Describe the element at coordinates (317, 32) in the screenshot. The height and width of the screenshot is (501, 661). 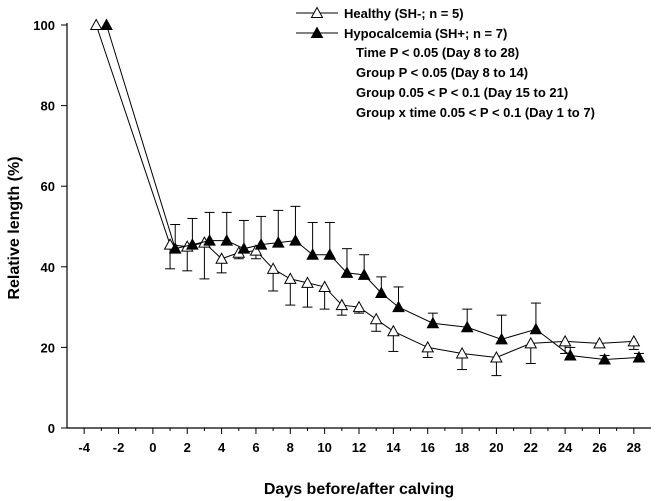
I see `legend-marker-hypocalcemia` at that location.